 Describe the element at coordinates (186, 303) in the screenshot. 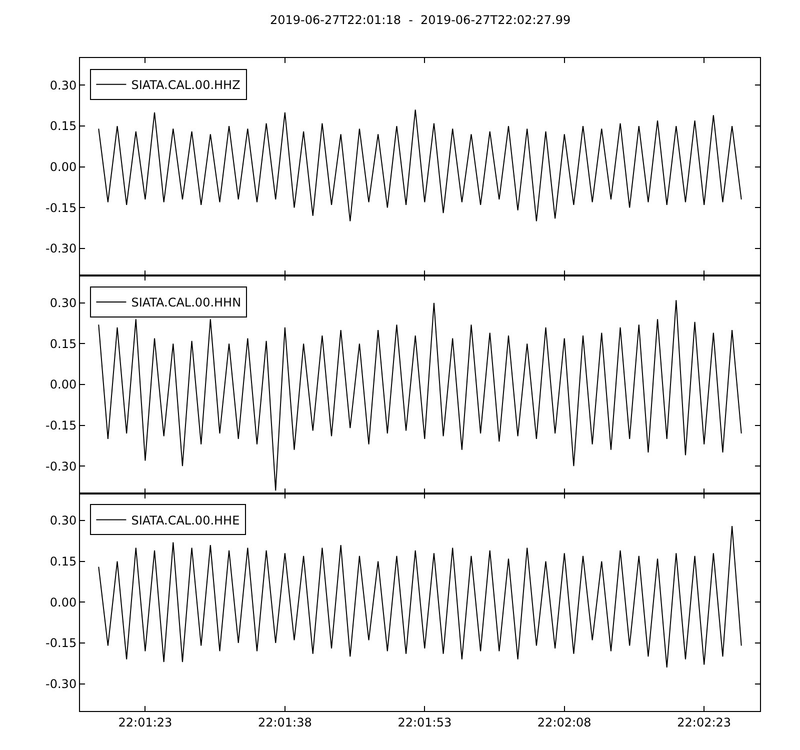

I see `legend-label: SIATA.CAL.00.HHN` at that location.